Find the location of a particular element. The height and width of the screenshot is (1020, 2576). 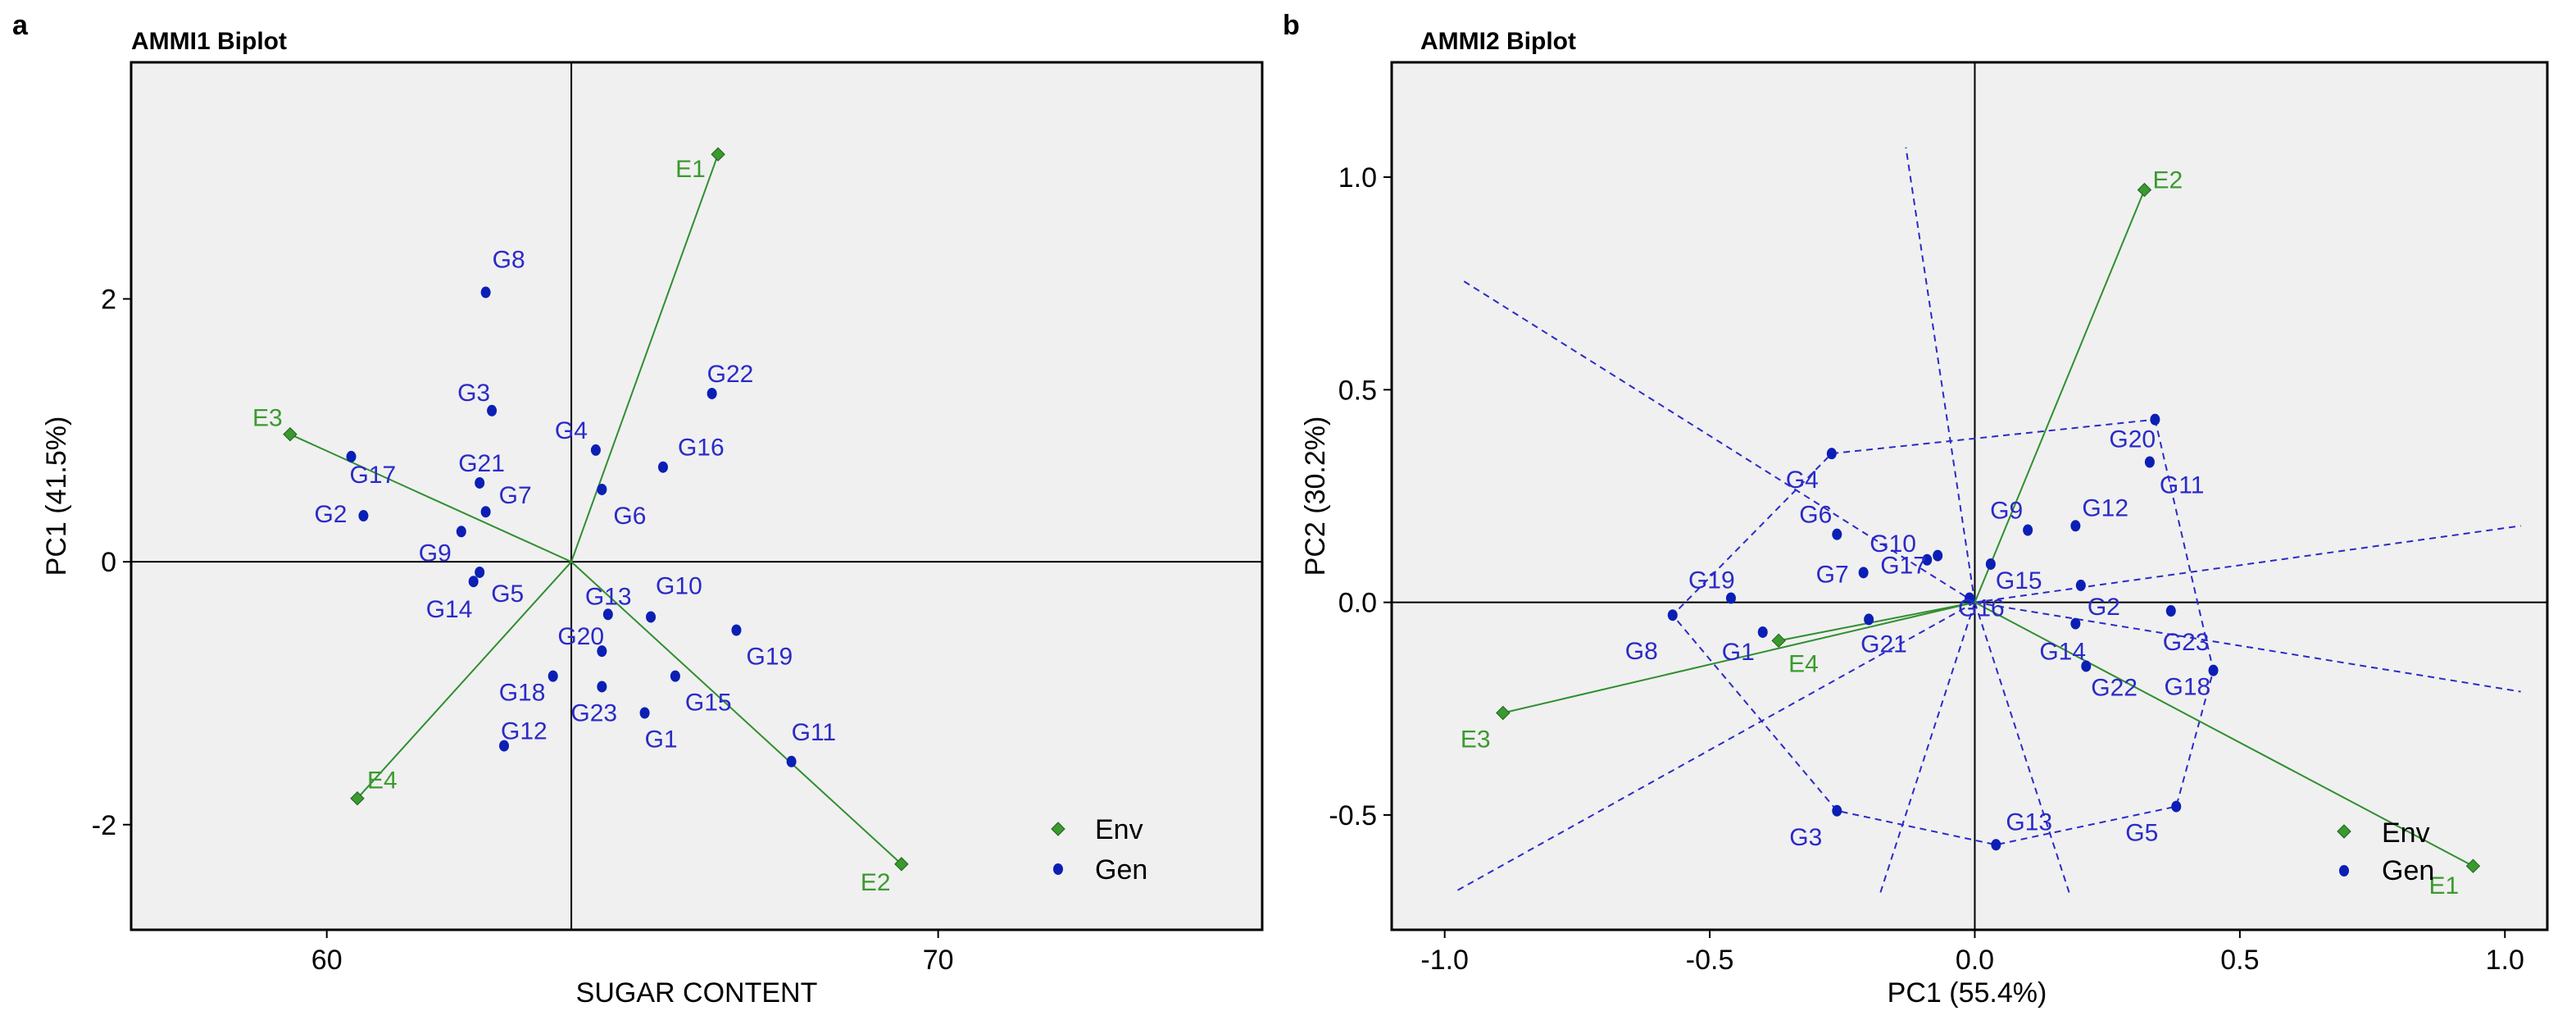

ammi1-env-vector-e2 is located at coordinates (736, 713).